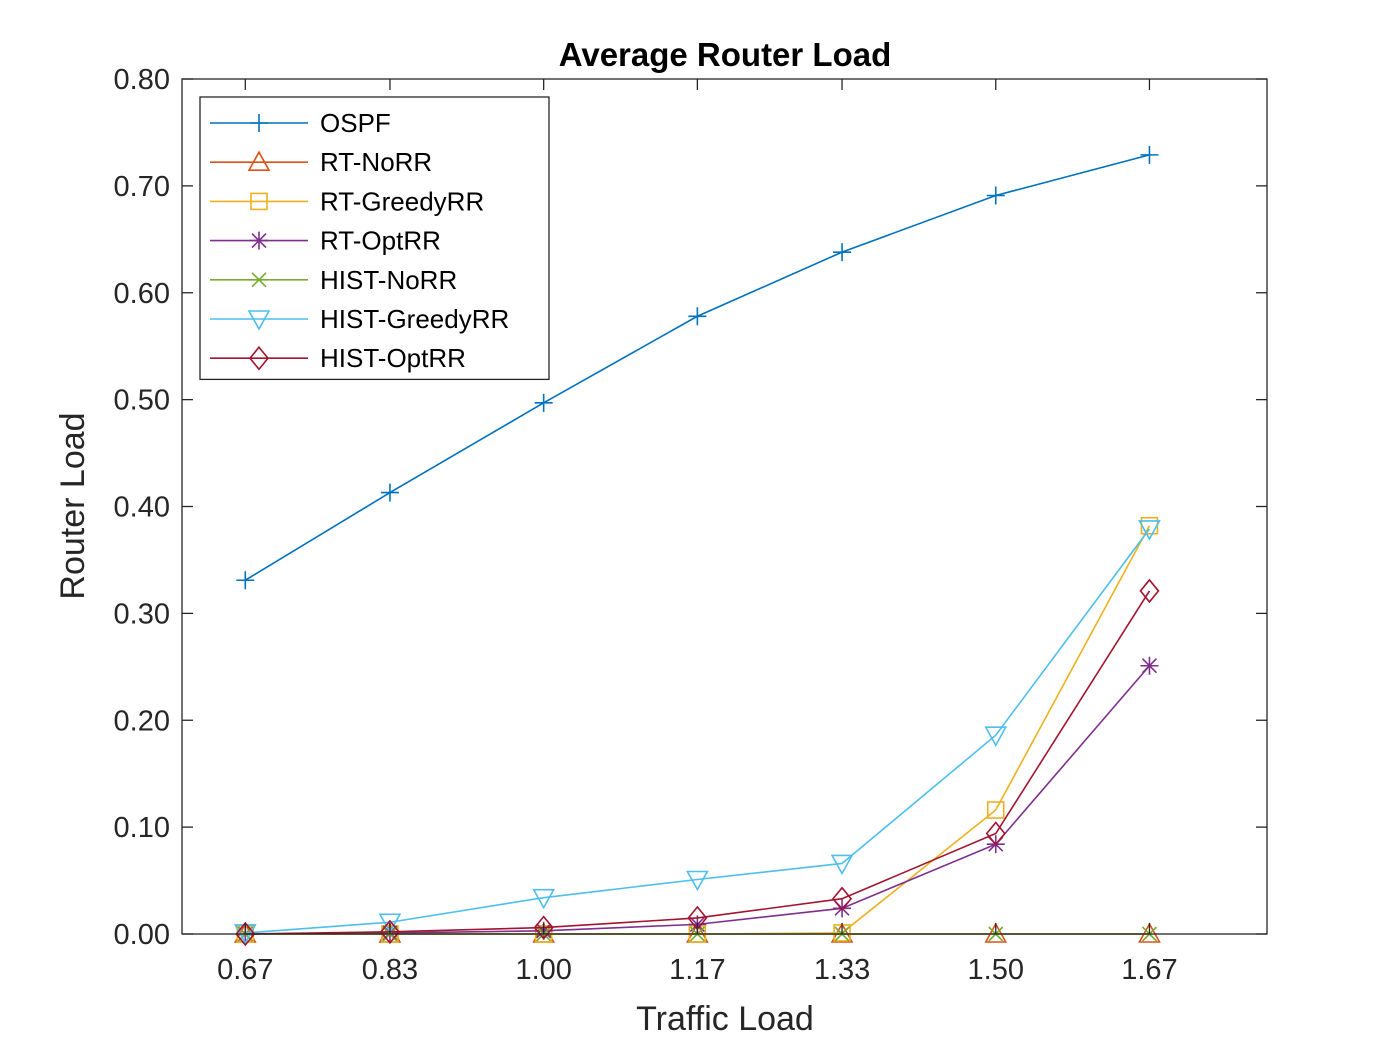  I want to click on y-tick-label: 0.20, so click(142, 721).